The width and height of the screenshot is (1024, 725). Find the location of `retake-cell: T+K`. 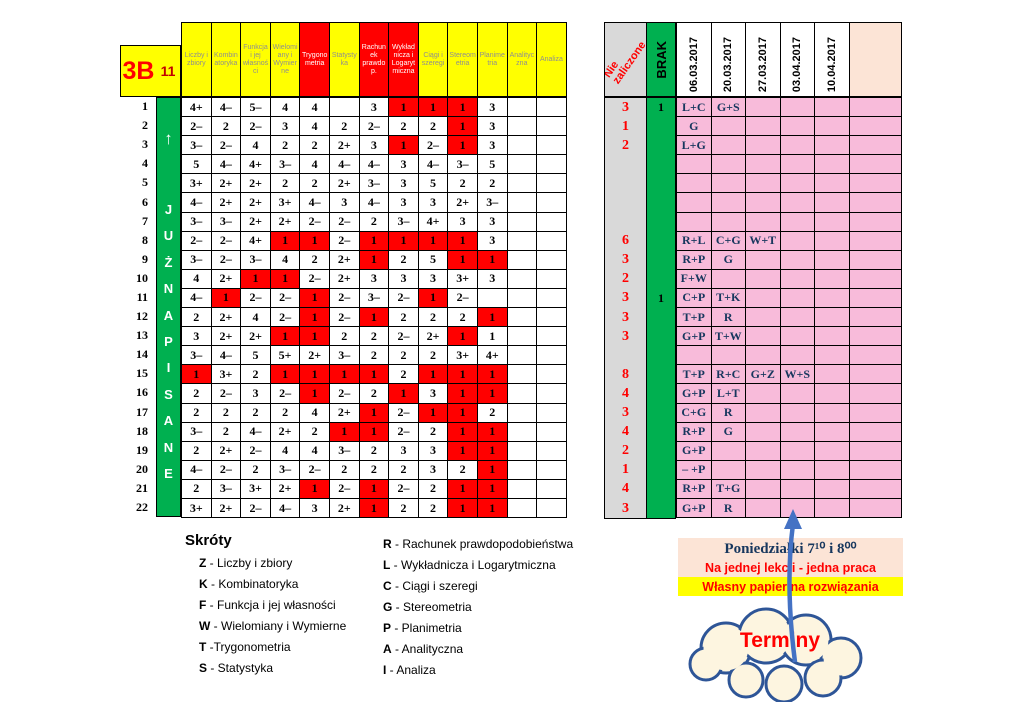

retake-cell: T+K is located at coordinates (728, 298).